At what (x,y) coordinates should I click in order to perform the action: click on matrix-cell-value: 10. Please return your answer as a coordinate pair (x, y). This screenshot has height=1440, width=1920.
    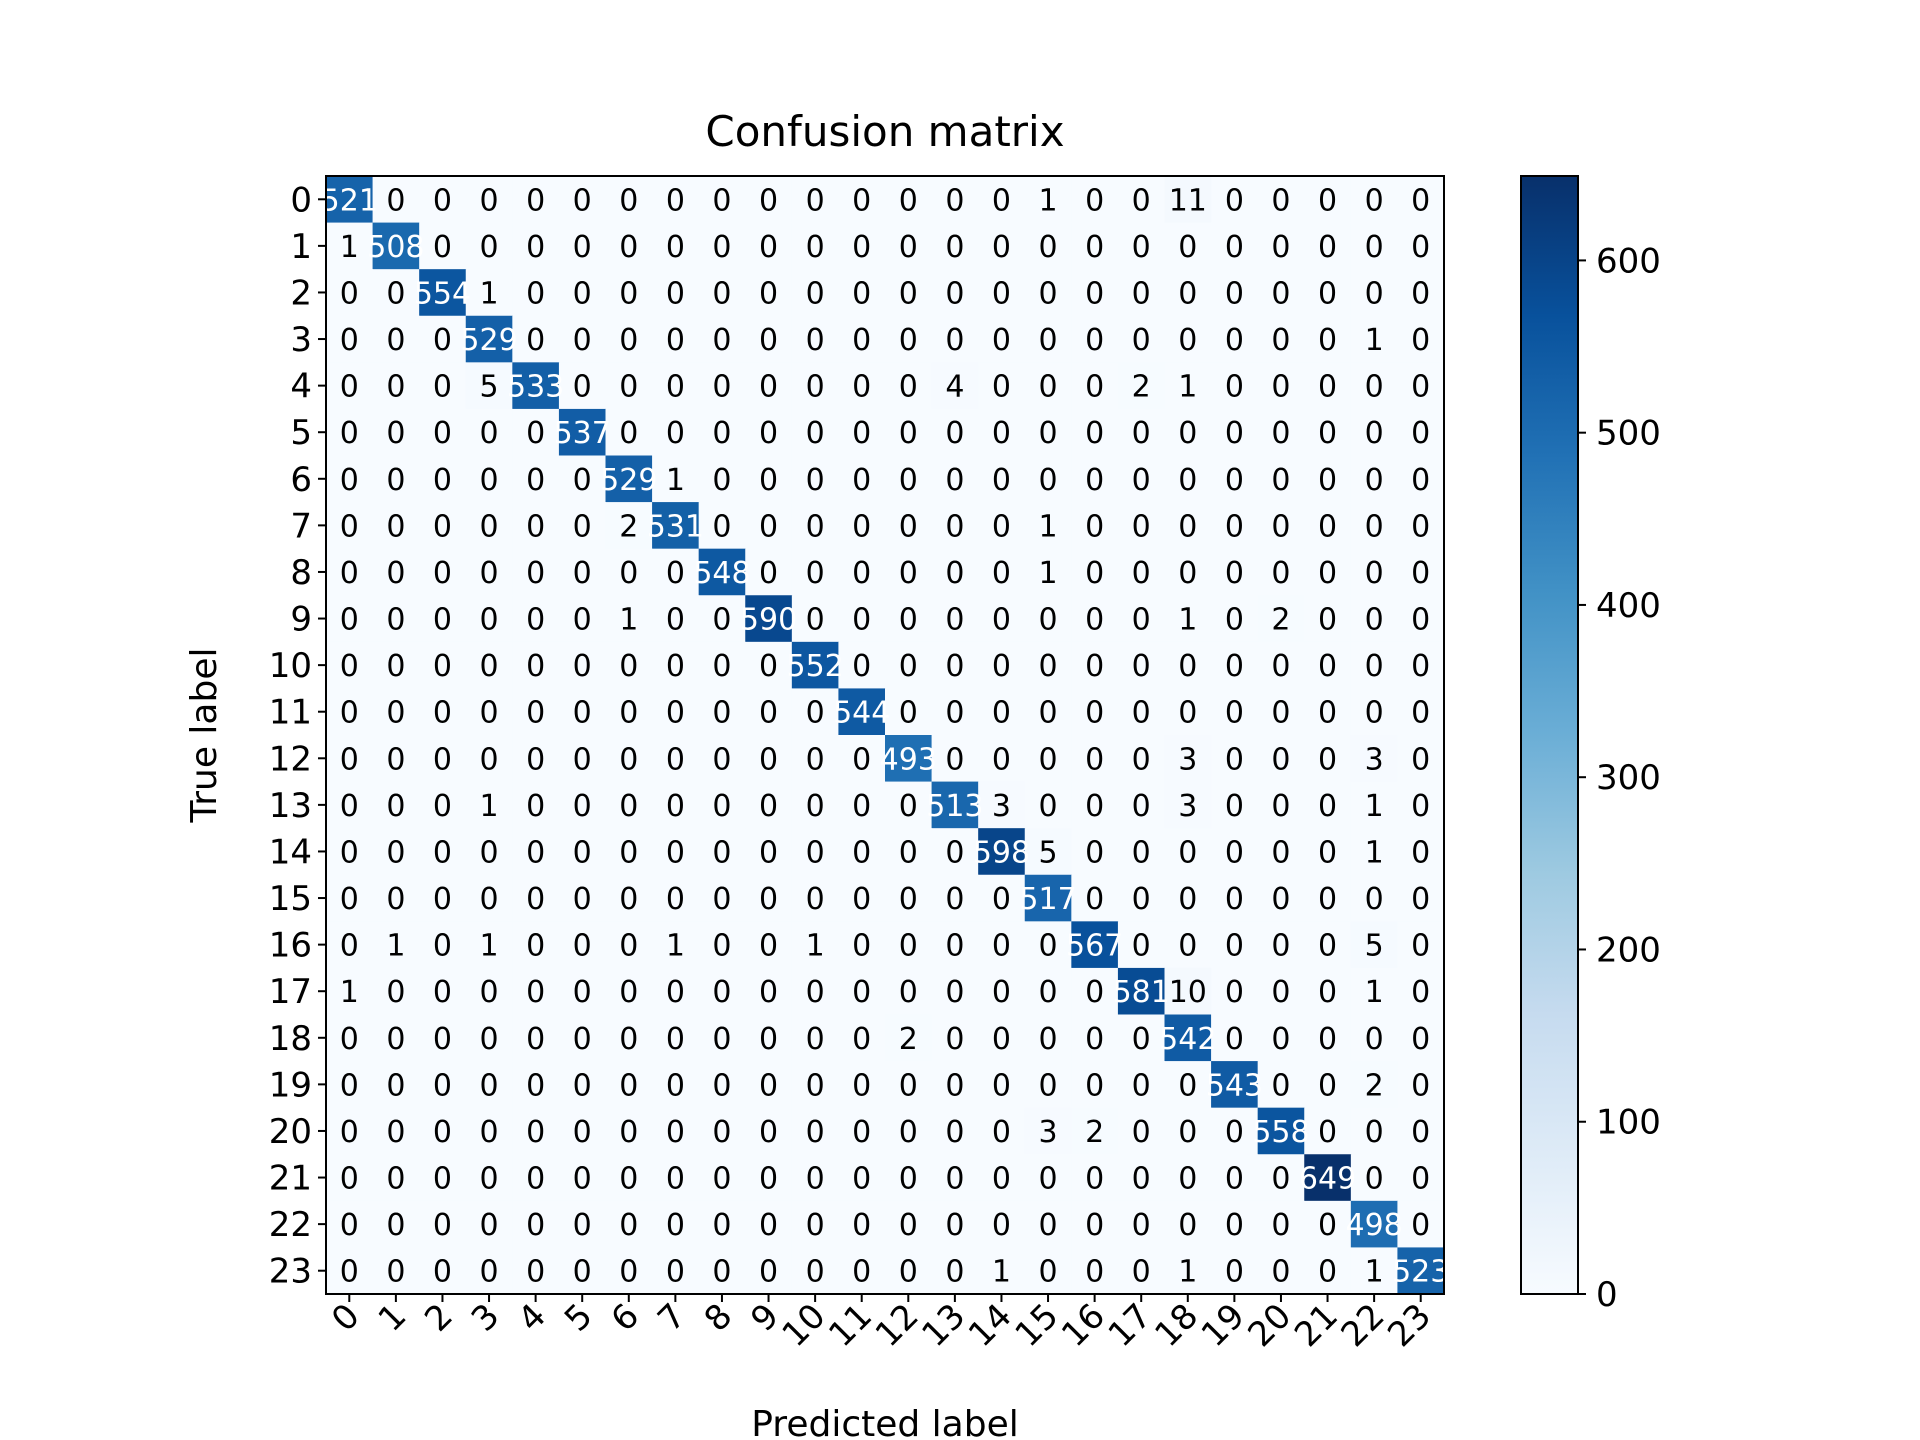
    Looking at the image, I should click on (1188, 992).